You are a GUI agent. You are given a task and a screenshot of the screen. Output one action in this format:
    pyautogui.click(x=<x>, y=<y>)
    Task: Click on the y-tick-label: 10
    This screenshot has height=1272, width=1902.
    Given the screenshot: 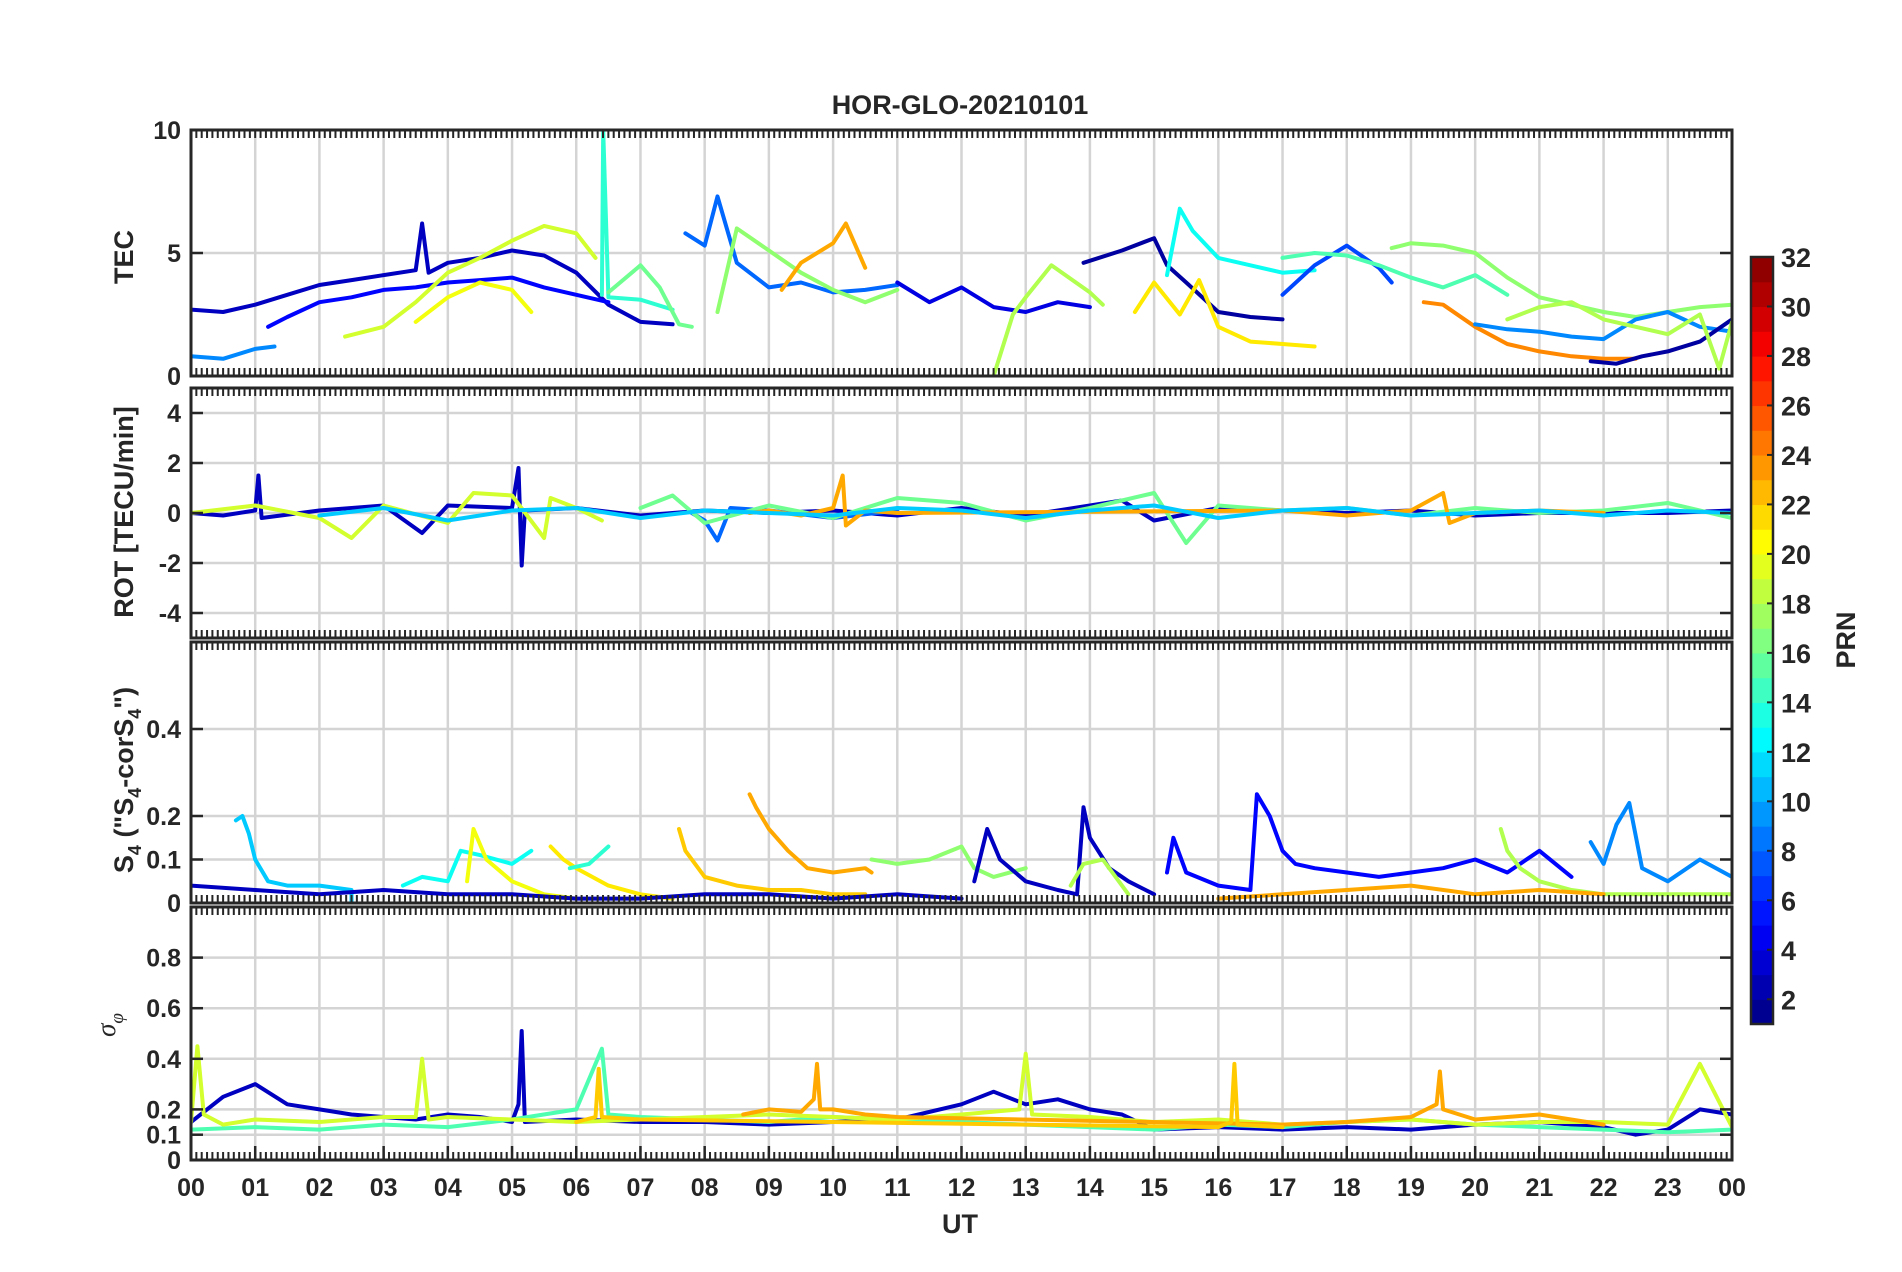 What is the action you would take?
    pyautogui.click(x=167, y=131)
    